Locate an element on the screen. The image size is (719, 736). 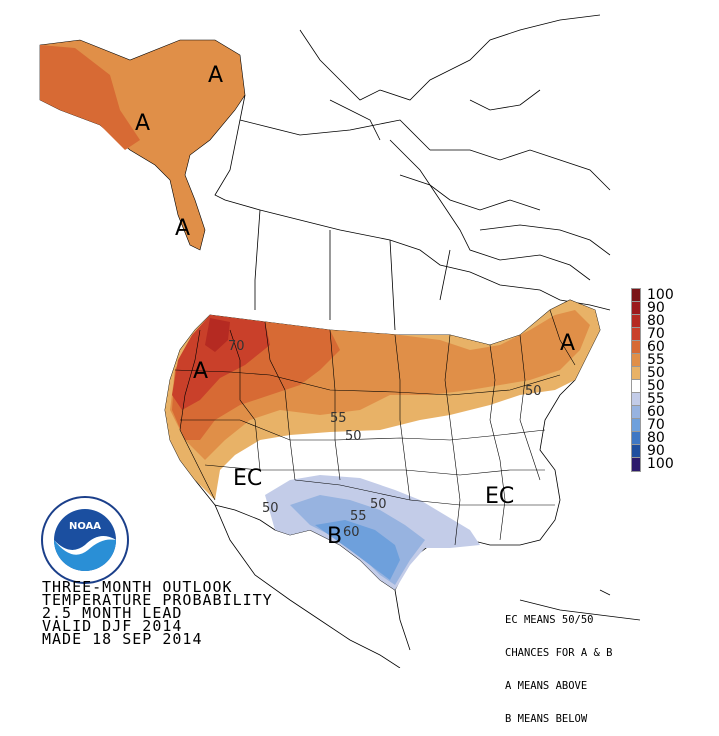
legend-row: 80 is located at coordinates (652, 321).